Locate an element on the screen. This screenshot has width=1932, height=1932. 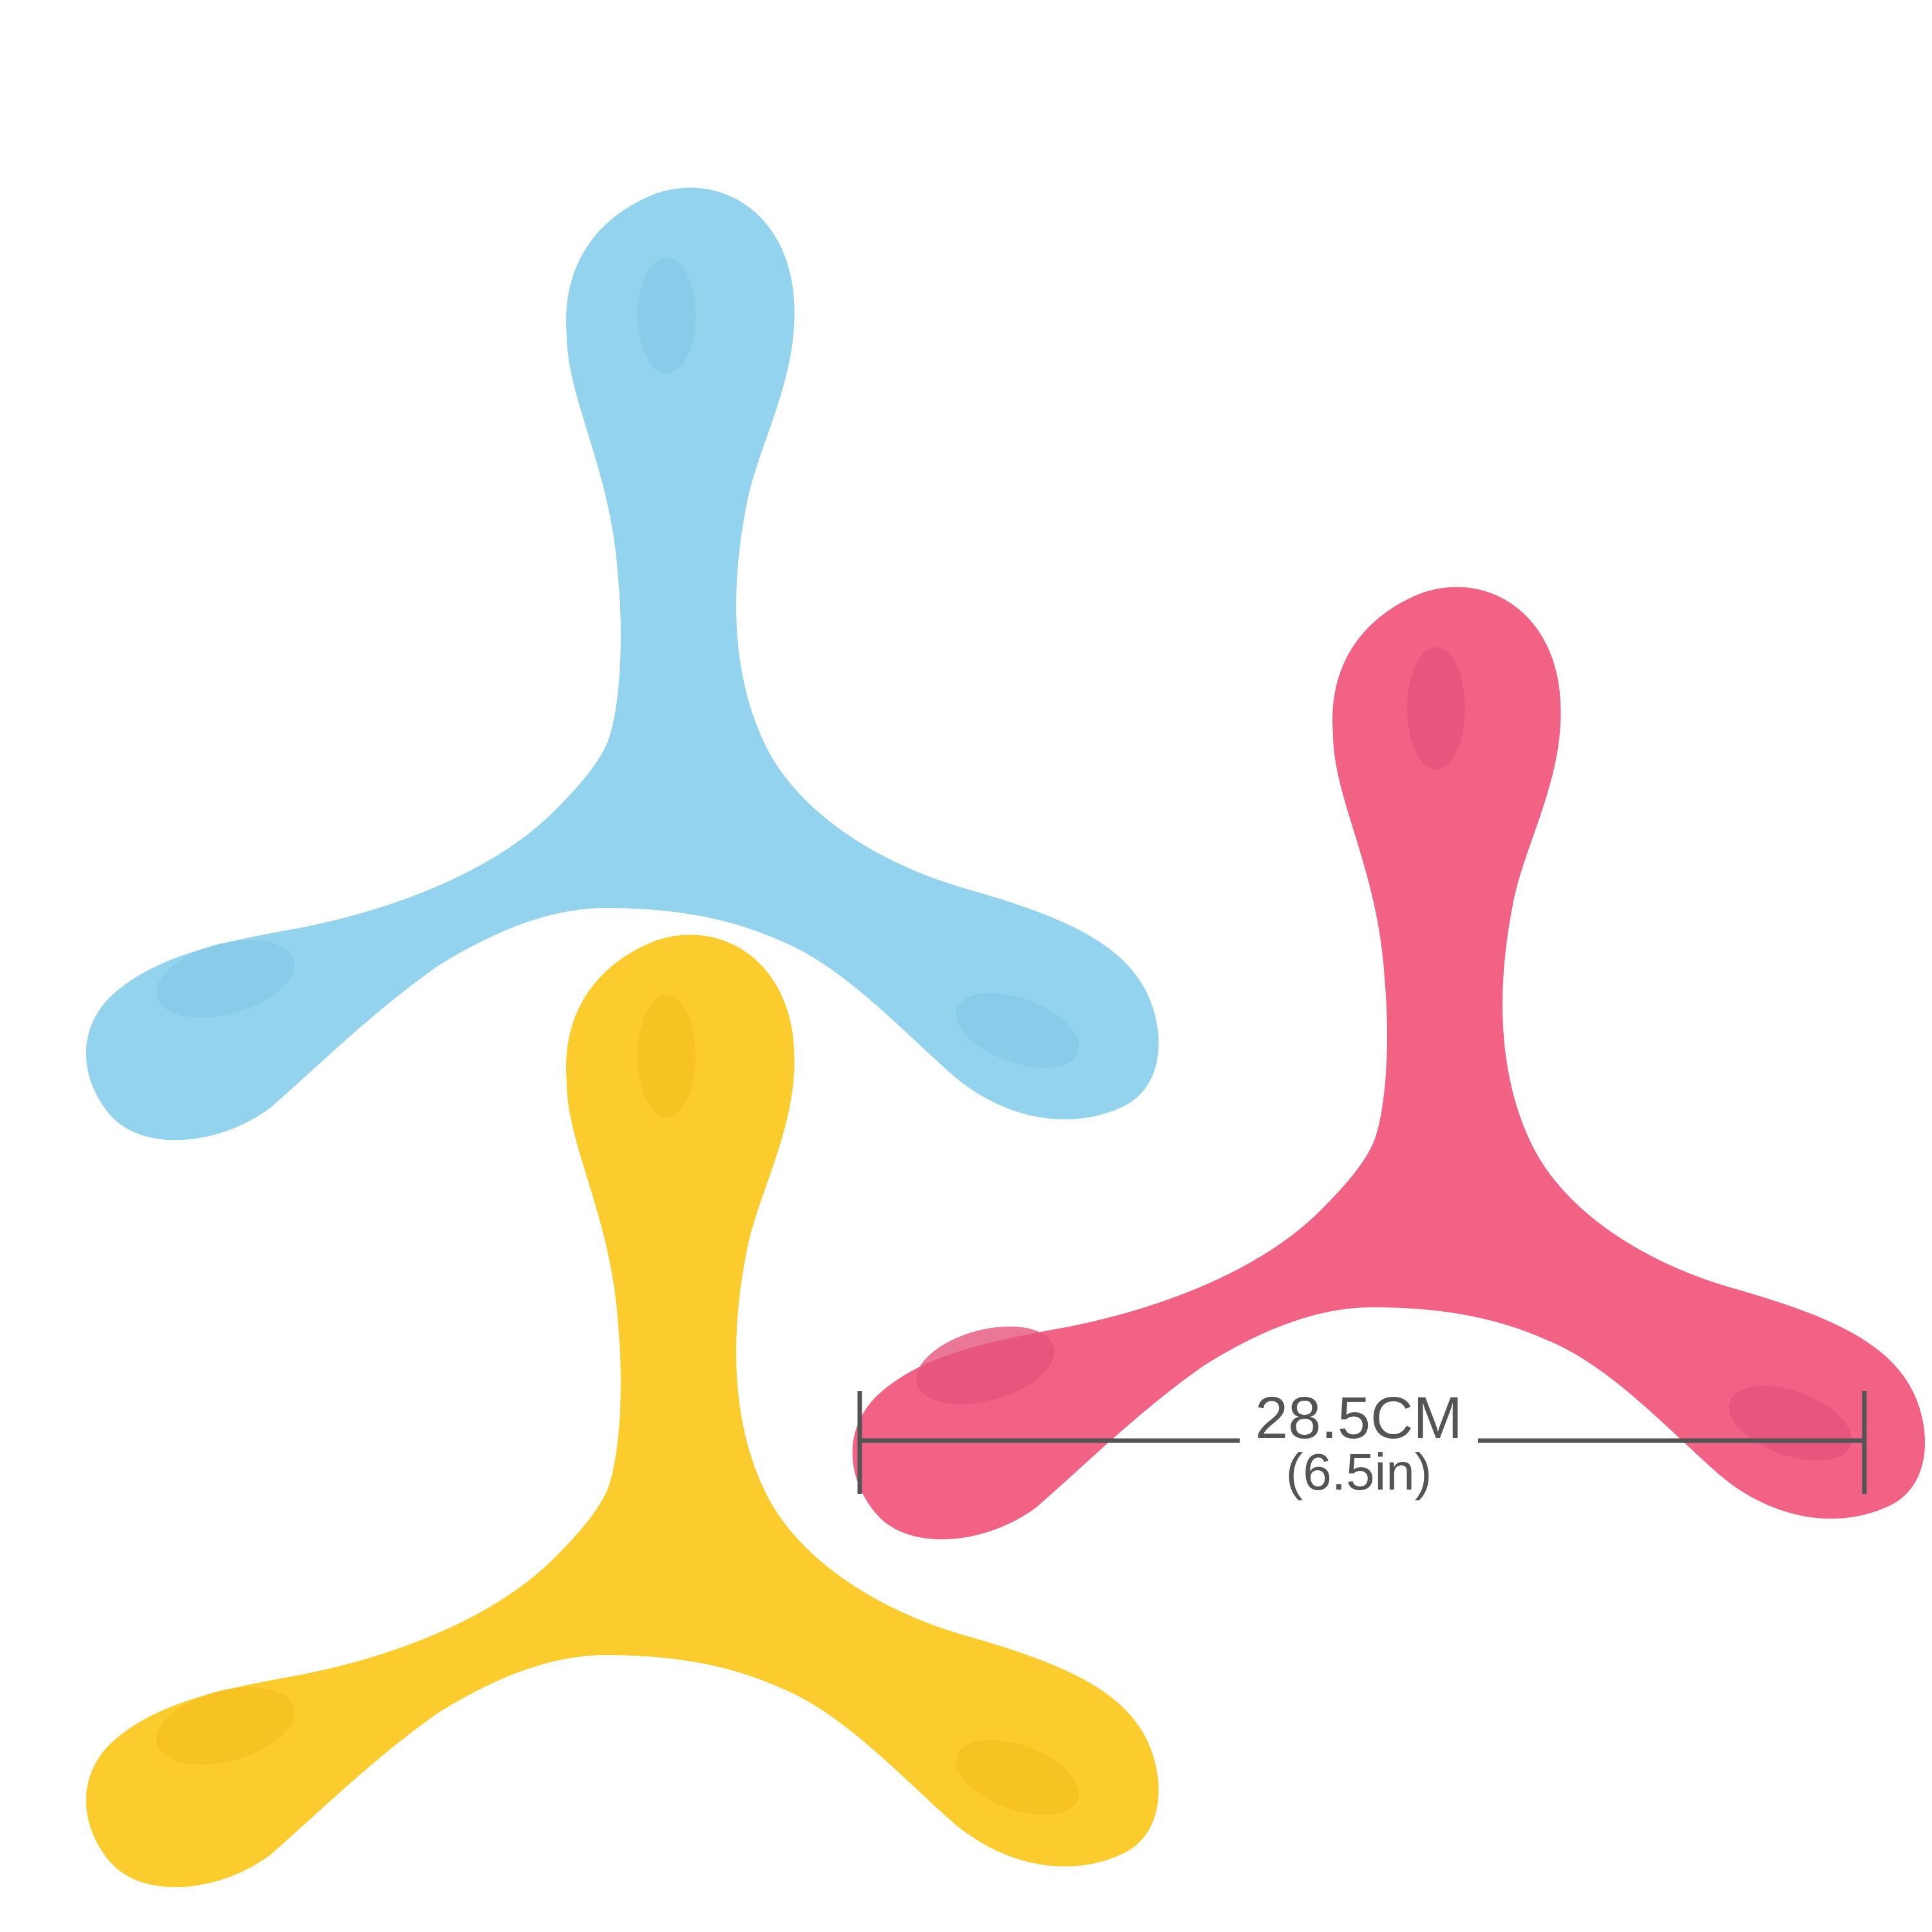
blue-left-dimple is located at coordinates (225, 979).